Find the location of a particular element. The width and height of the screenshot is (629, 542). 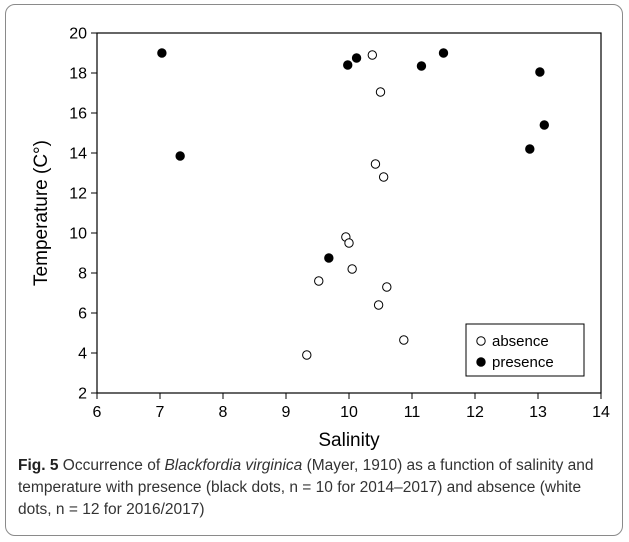

x-tick-label: 12 is located at coordinates (475, 412).